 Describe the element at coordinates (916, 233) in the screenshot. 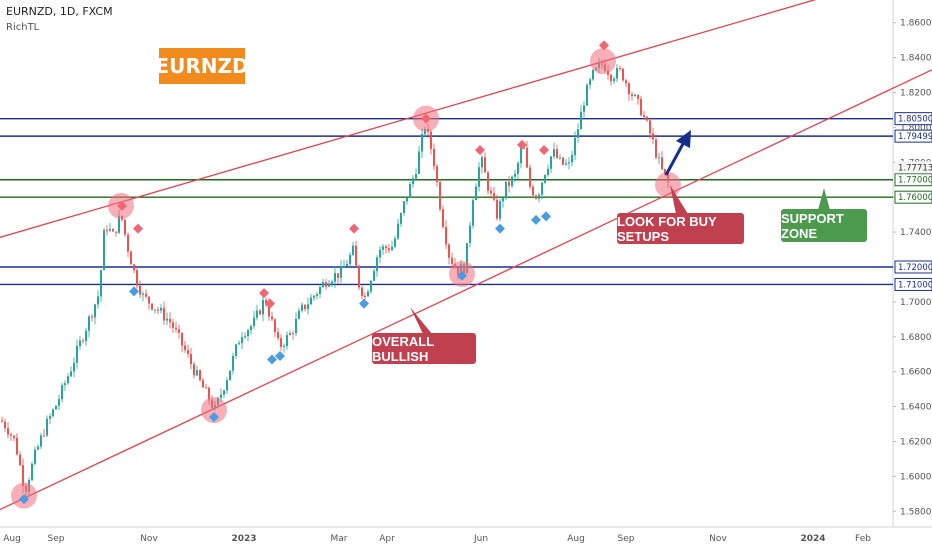

I see `price-tick-label: 1.74000` at that location.